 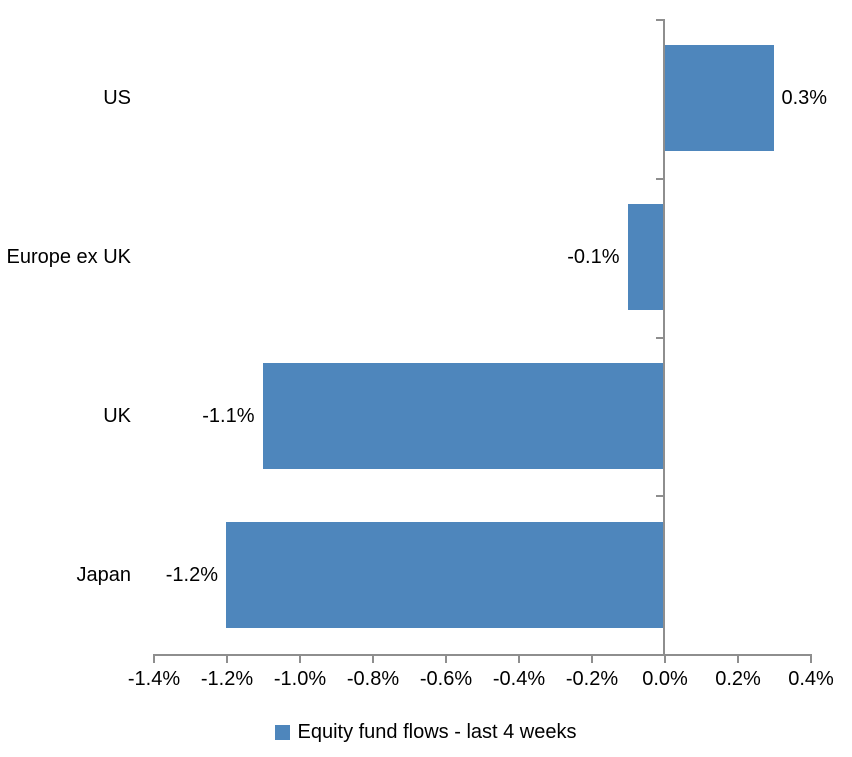 What do you see at coordinates (437, 732) in the screenshot?
I see `legend-label: Equity fund flows - last 4 weeks` at bounding box center [437, 732].